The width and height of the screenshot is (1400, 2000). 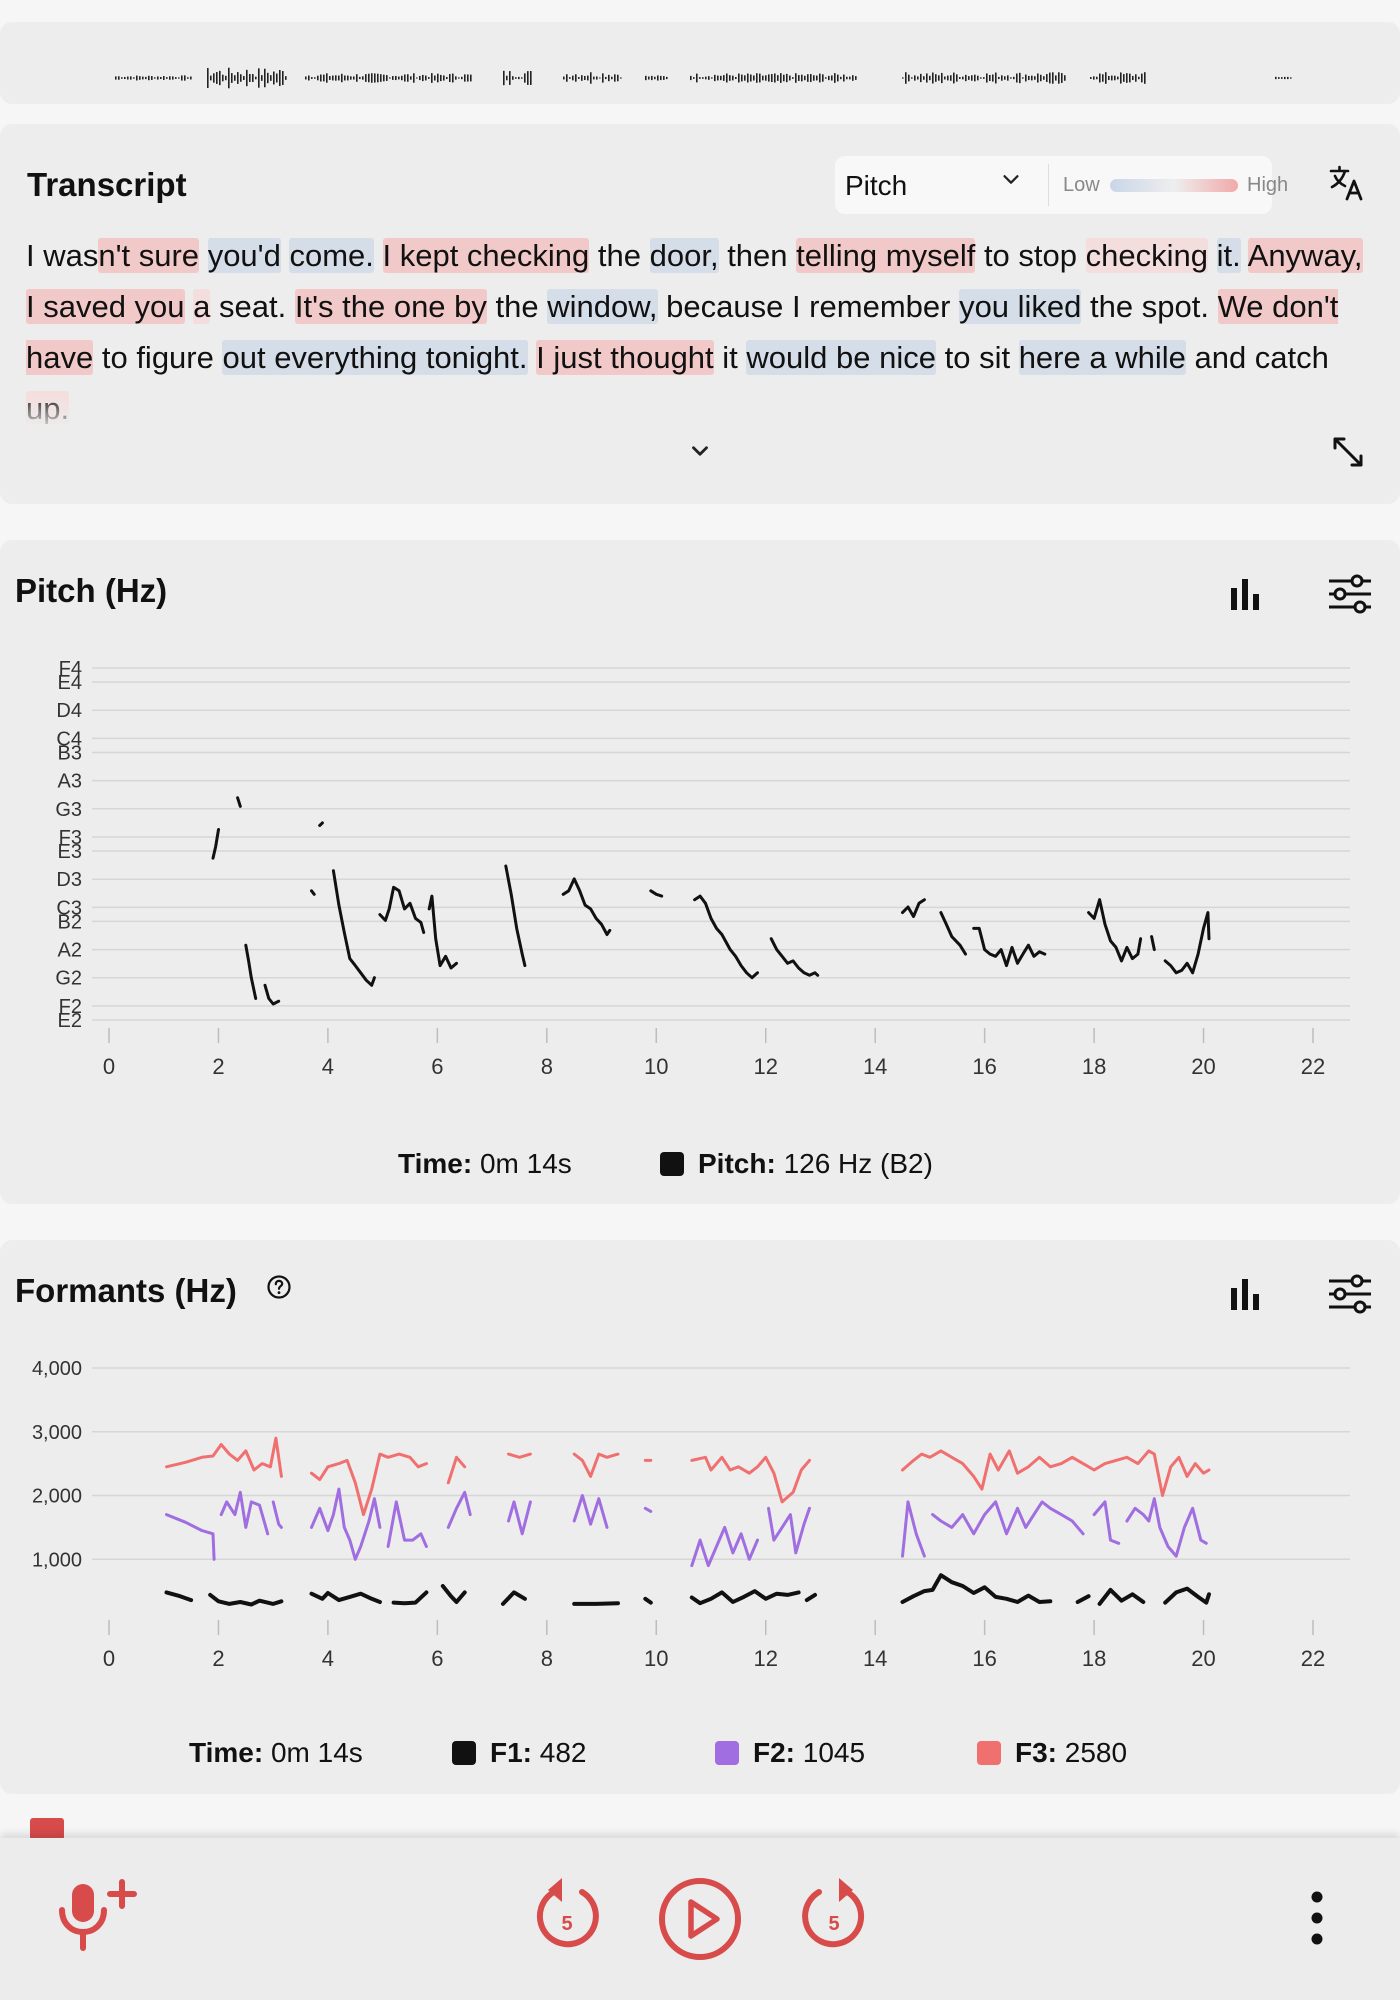 What do you see at coordinates (486, 255) in the screenshot?
I see `transcript-word: I kept checking` at bounding box center [486, 255].